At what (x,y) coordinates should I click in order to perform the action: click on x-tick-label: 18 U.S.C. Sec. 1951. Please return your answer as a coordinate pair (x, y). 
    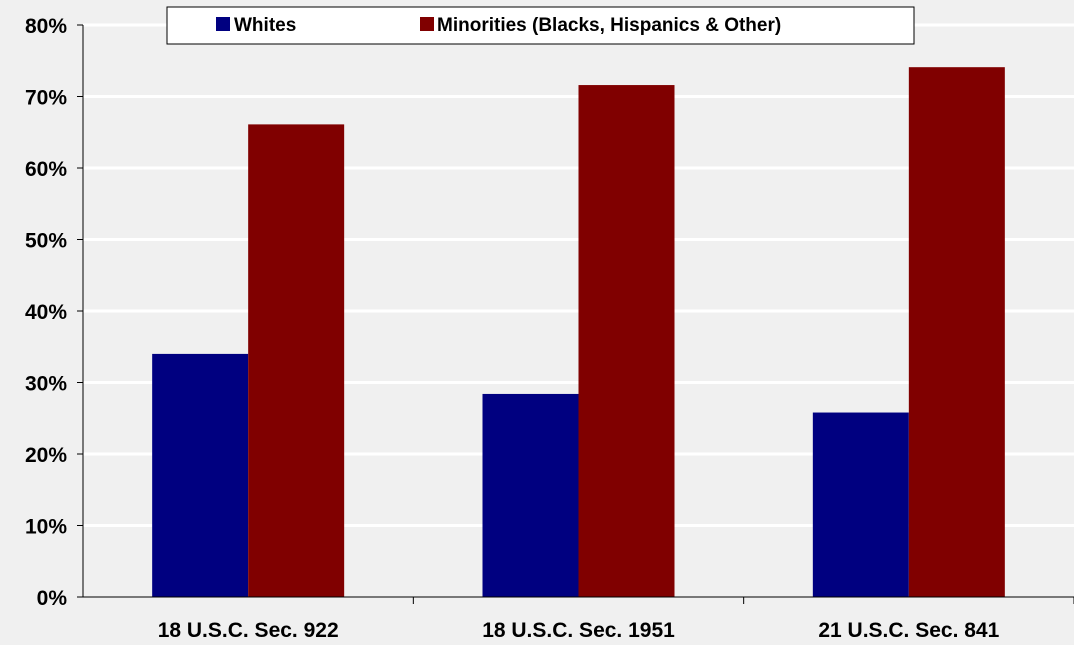
    Looking at the image, I should click on (578, 630).